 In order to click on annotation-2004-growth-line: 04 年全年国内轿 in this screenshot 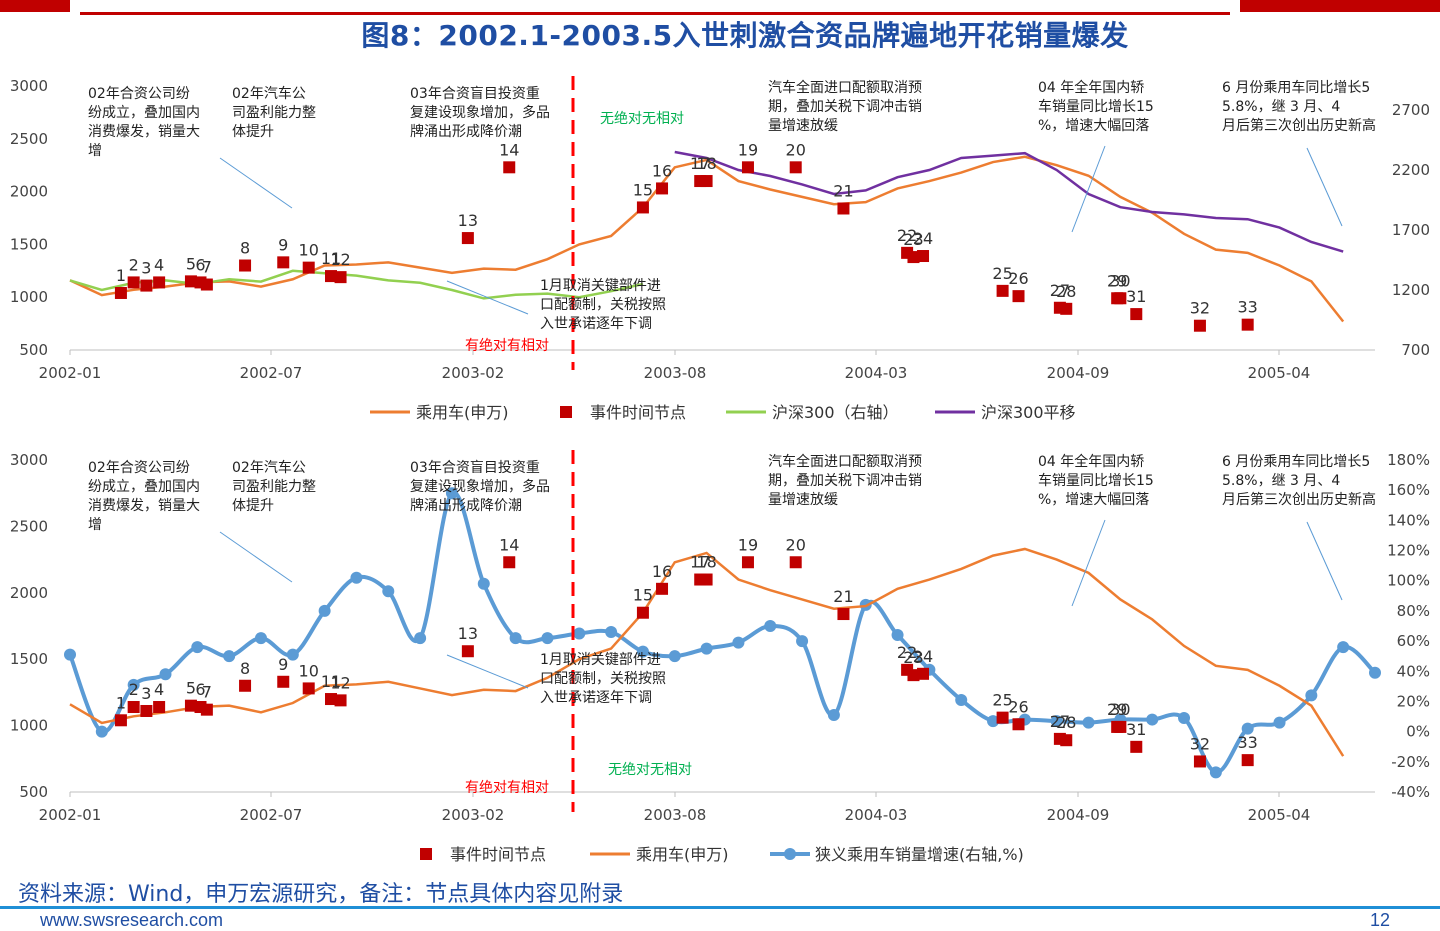, I will do `click(1091, 461)`.